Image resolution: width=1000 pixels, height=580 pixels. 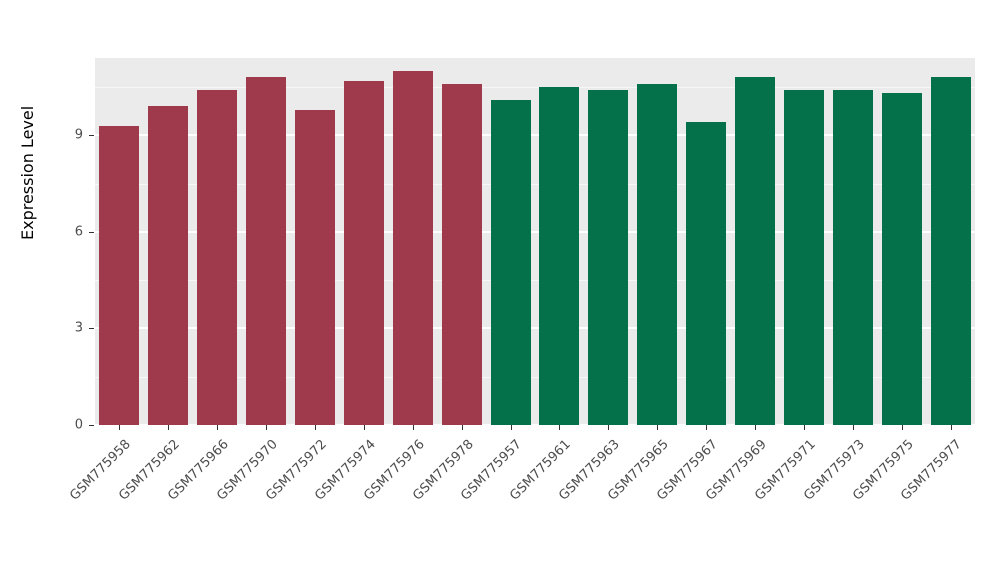 I want to click on bar-GSM775965, so click(x=657, y=254).